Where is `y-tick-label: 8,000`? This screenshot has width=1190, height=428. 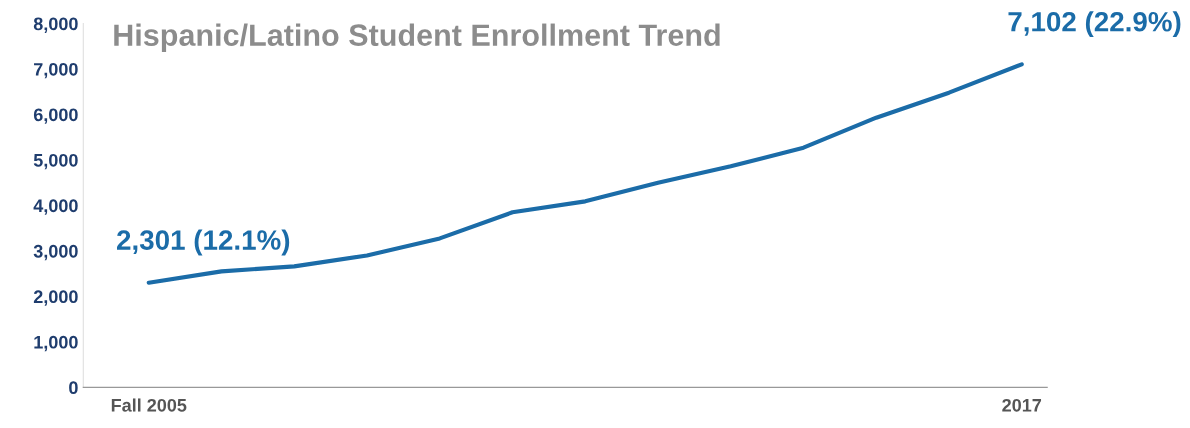 y-tick-label: 8,000 is located at coordinates (55, 25).